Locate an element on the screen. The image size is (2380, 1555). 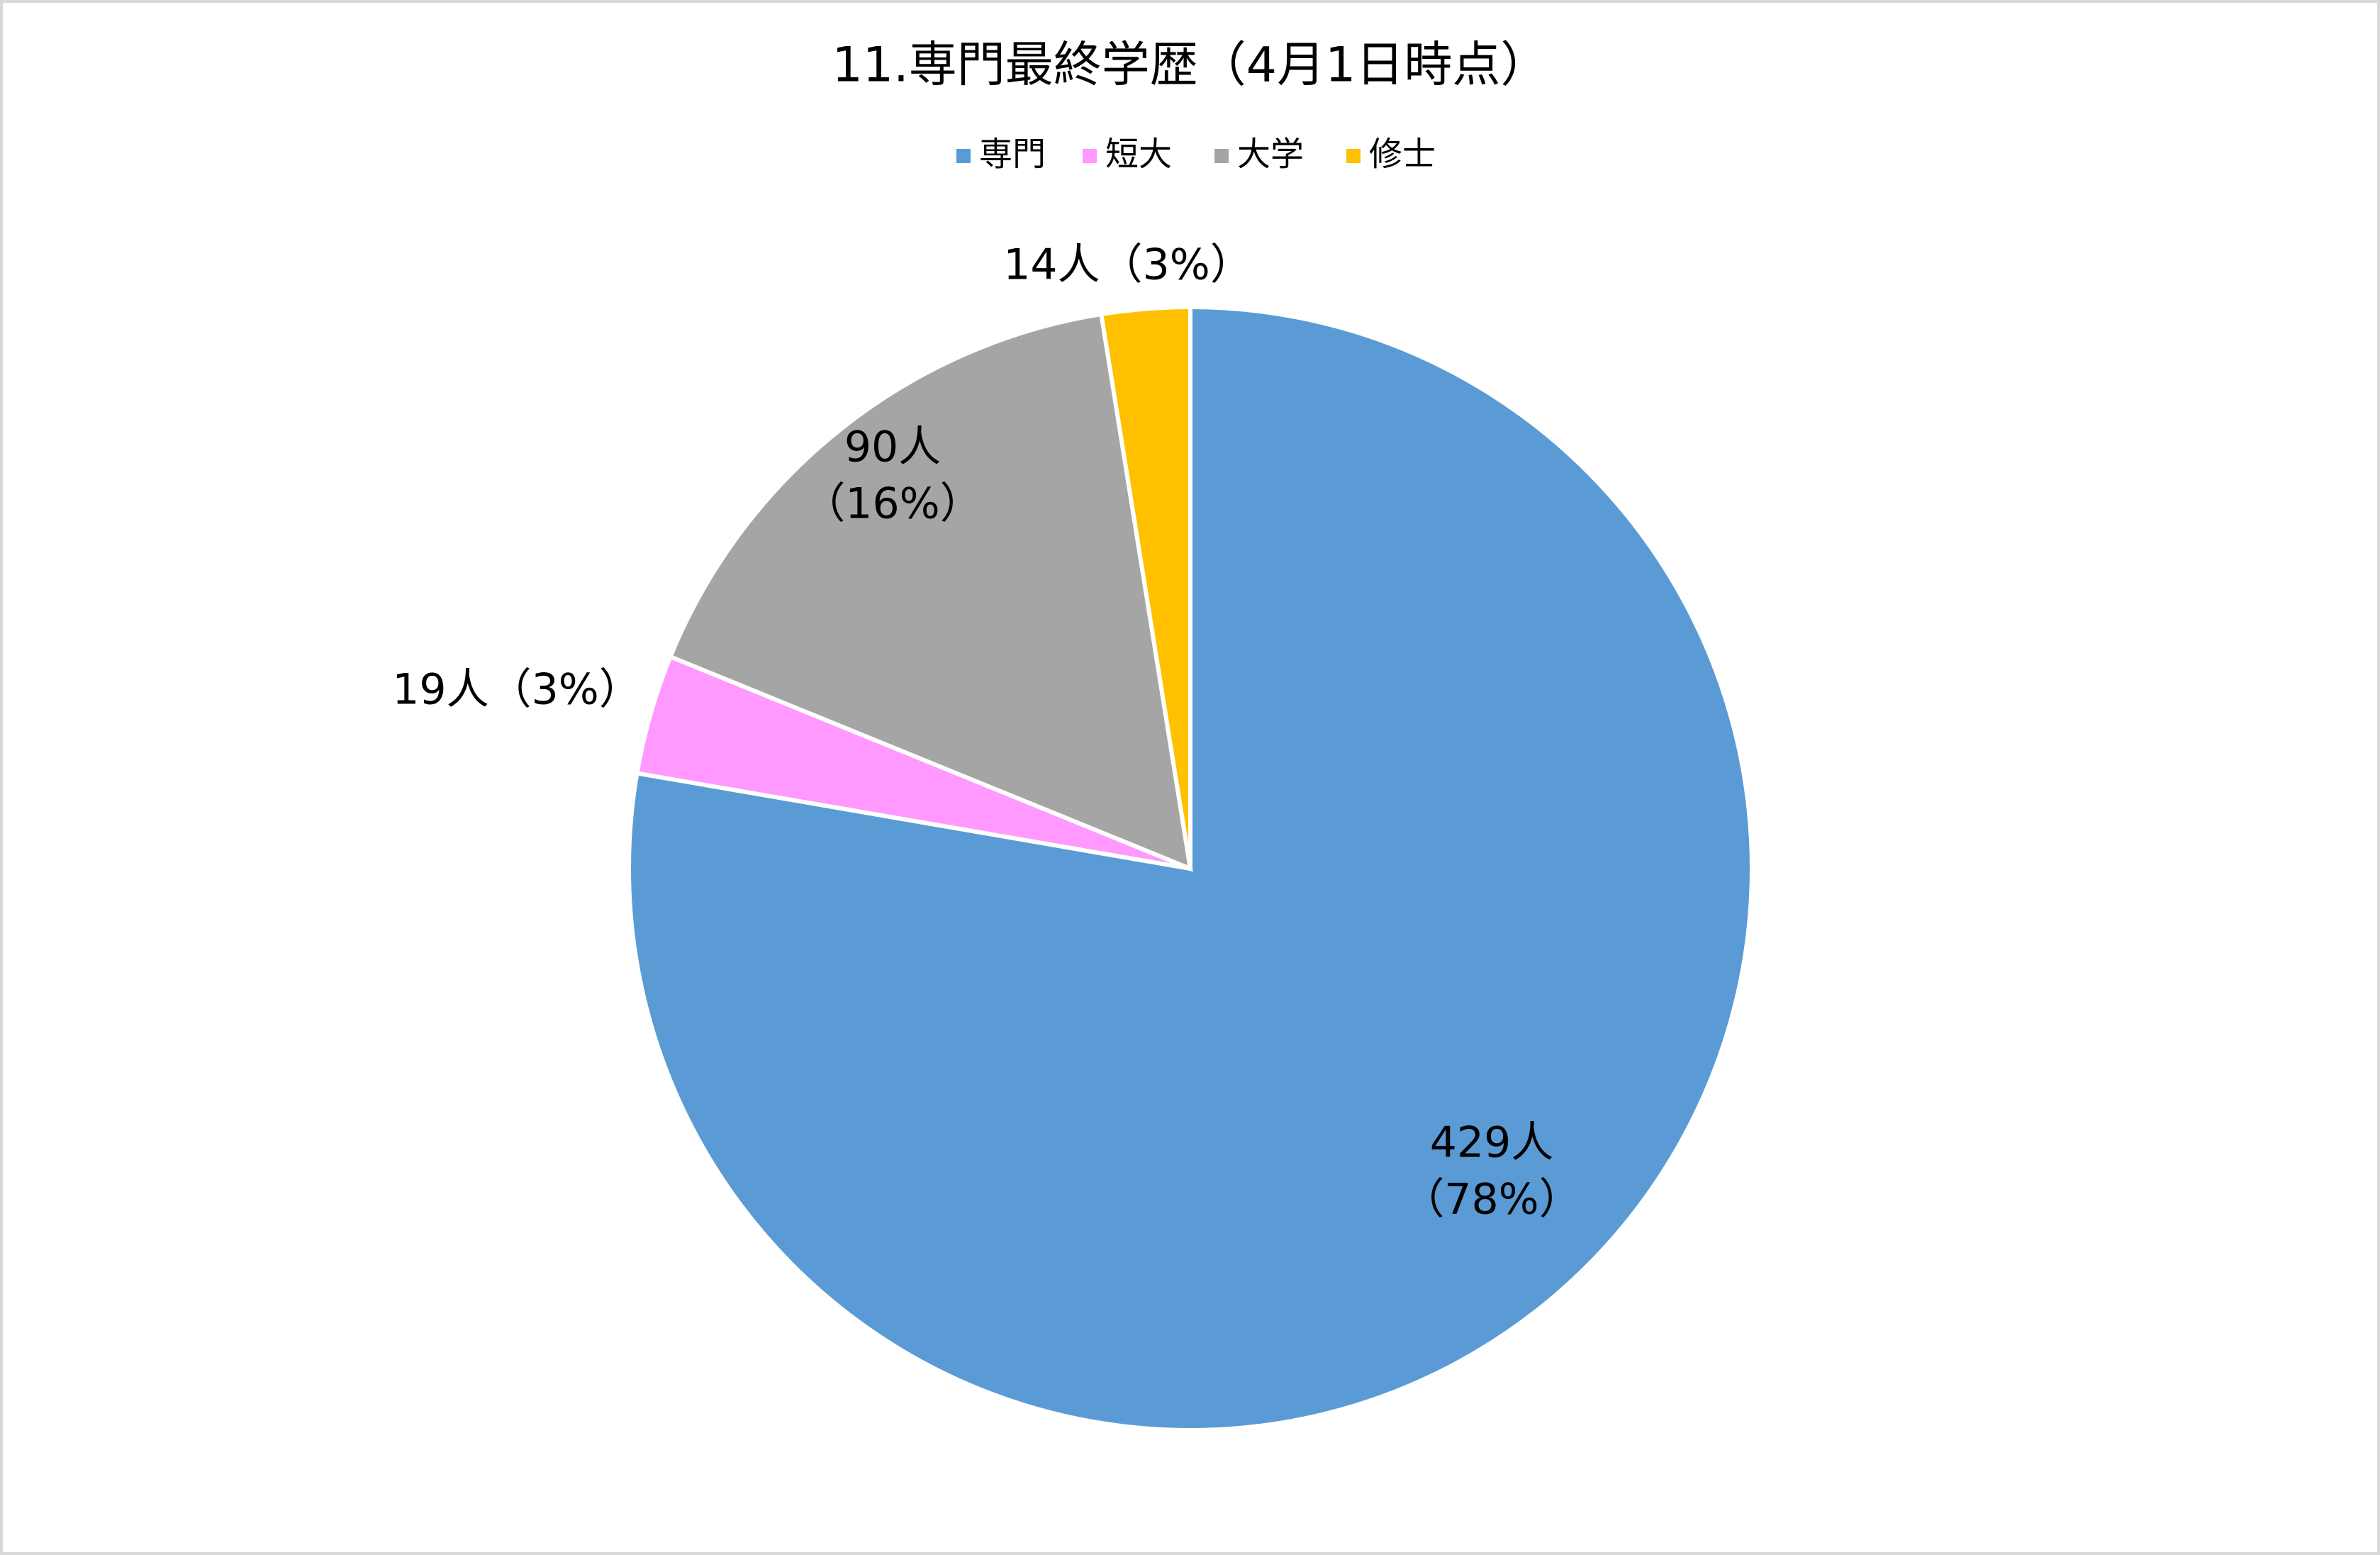
data-label: （78%） is located at coordinates (1492, 1200).